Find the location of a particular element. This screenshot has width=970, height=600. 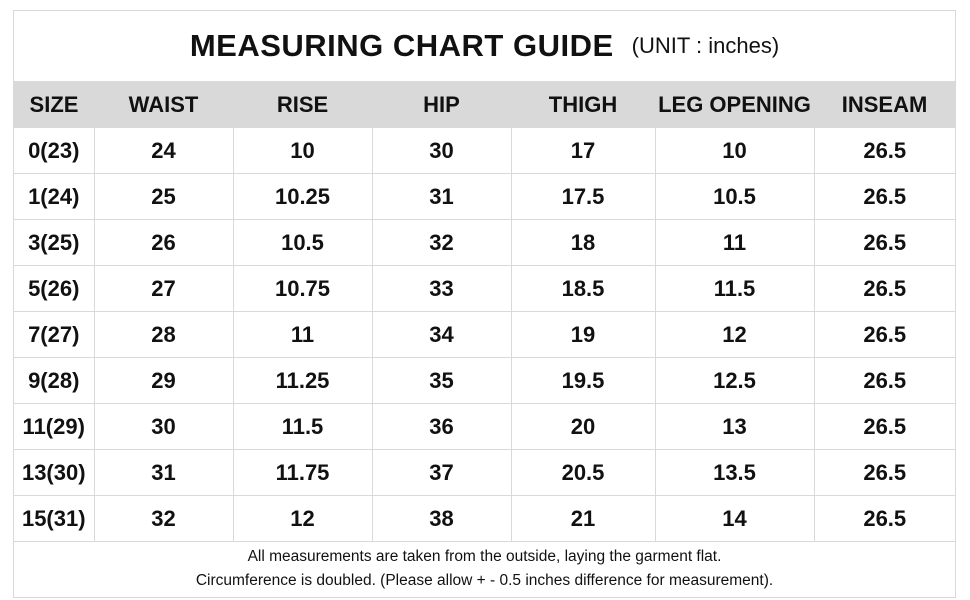

cell-size: 1(24) is located at coordinates (54, 196).